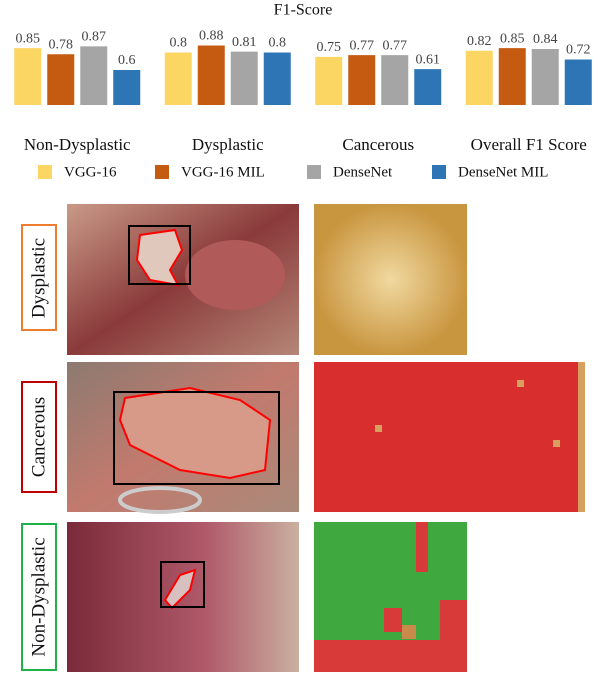 The image size is (606, 674). Describe the element at coordinates (94, 37) in the screenshot. I see `value-label: 0.87` at that location.